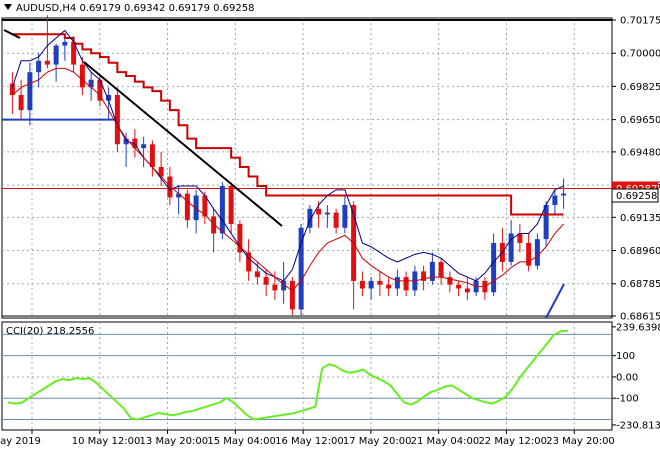 This screenshot has height=453, width=660. I want to click on cci-value: 218.2556, so click(70, 331).